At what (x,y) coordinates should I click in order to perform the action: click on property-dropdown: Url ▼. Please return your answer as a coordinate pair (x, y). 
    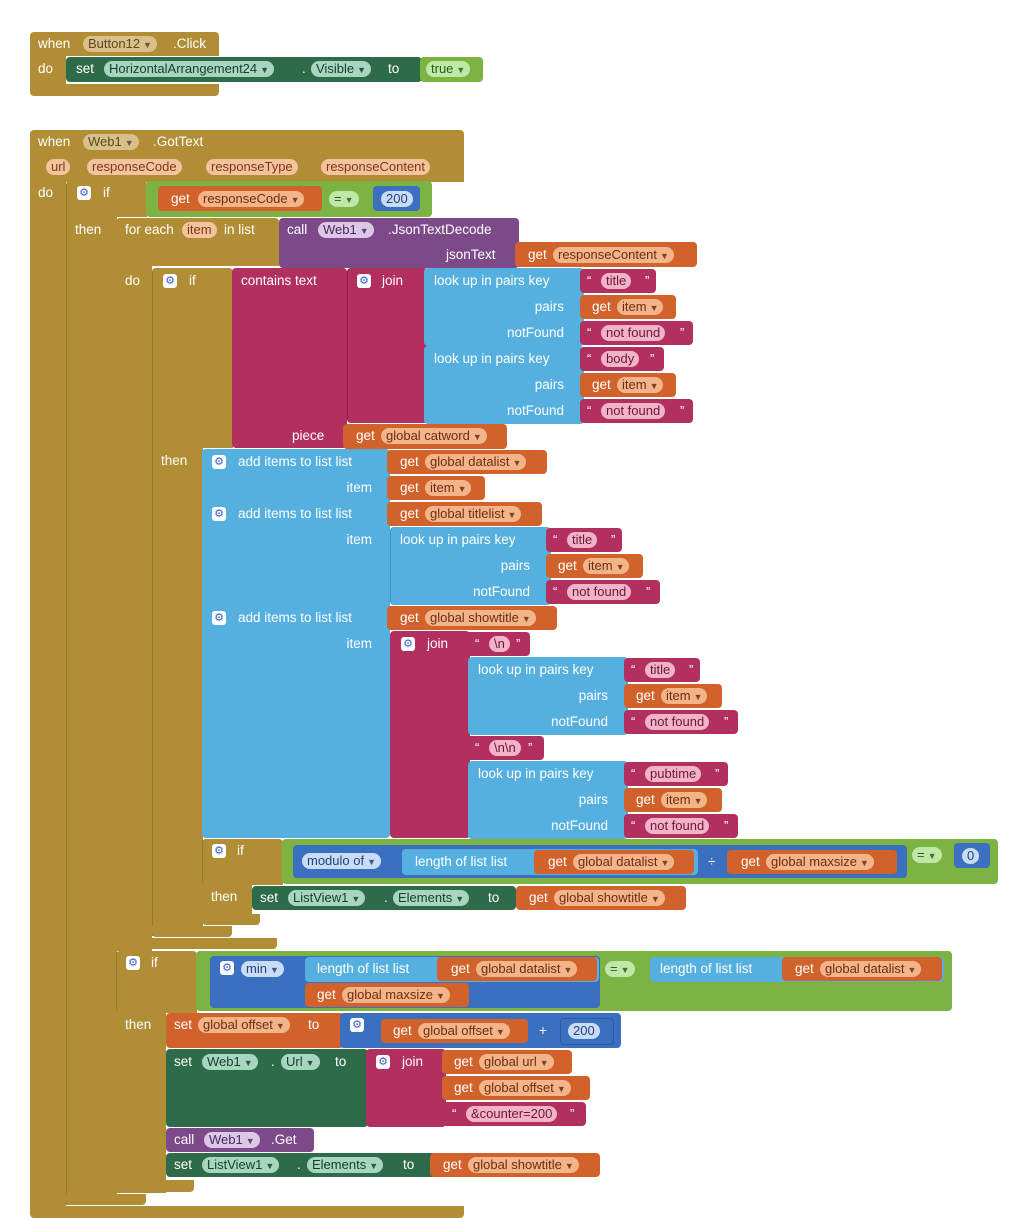
    Looking at the image, I should click on (300, 1062).